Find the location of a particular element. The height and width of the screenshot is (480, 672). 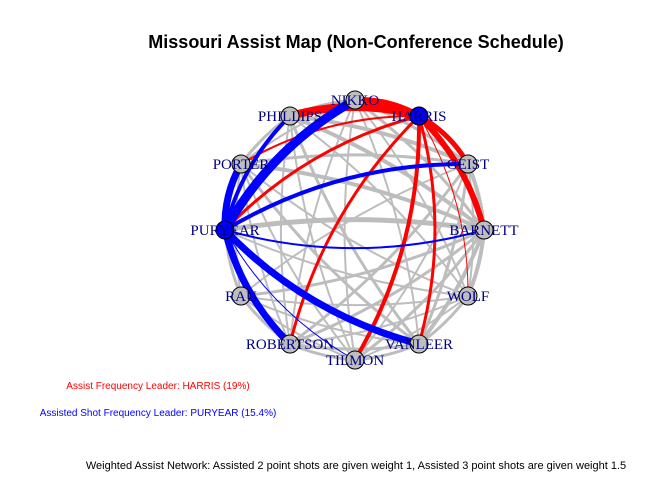

node-vanleer: VANLEER is located at coordinates (419, 344).